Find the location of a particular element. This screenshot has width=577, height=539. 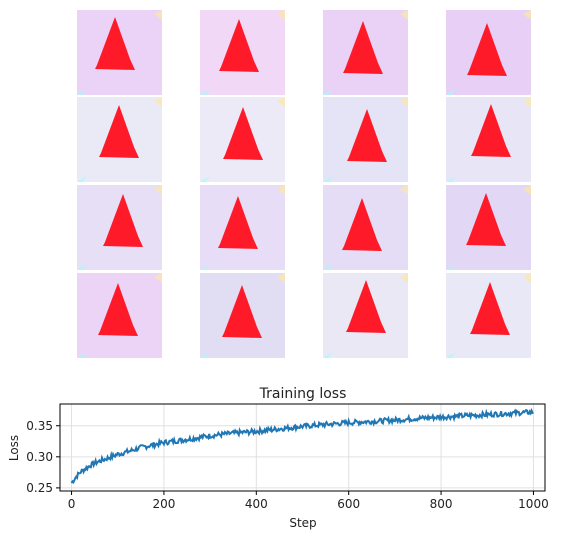

x-tick-label: 200 is located at coordinates (163, 504).